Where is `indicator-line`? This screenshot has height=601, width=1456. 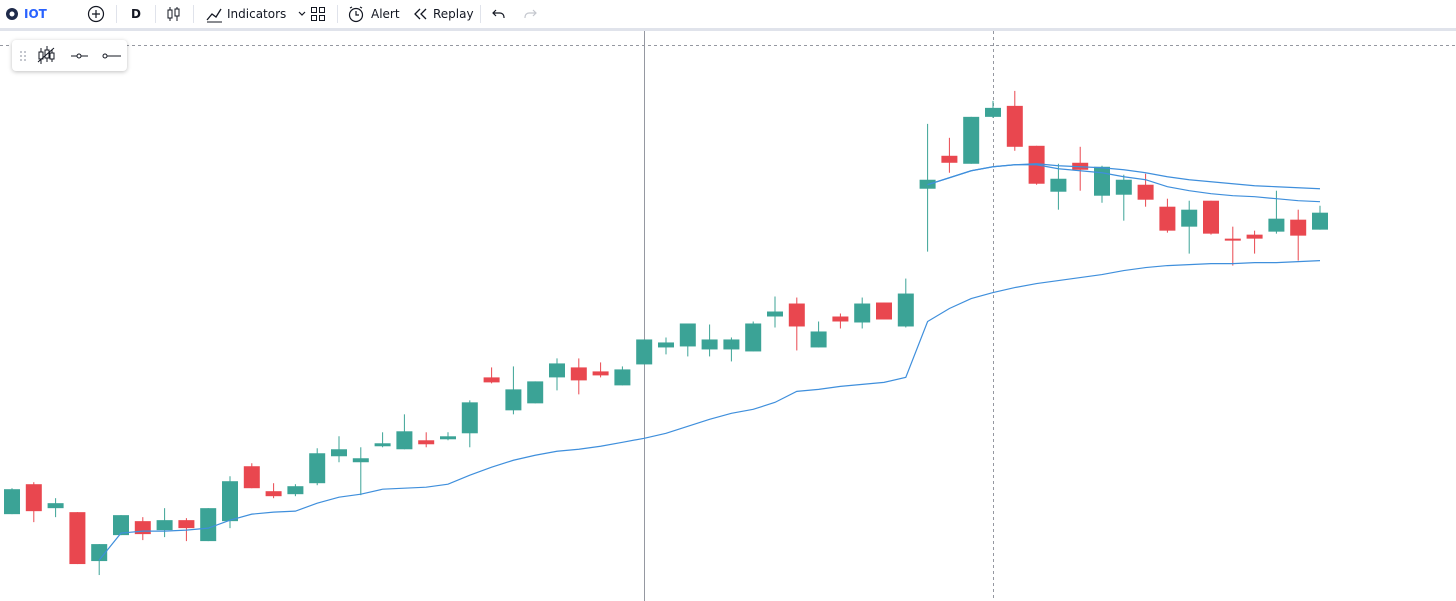
indicator-line is located at coordinates (1124, 176).